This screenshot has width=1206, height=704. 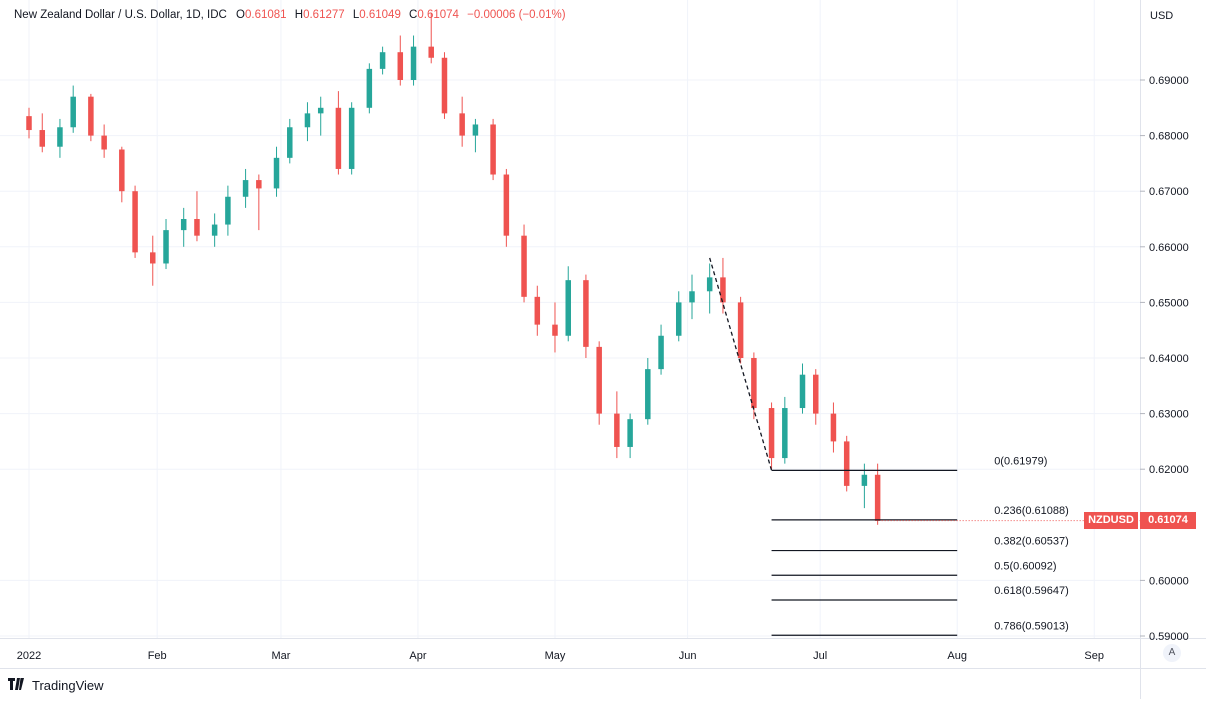 I want to click on y-tick-label: 0.64000, so click(x=1169, y=359).